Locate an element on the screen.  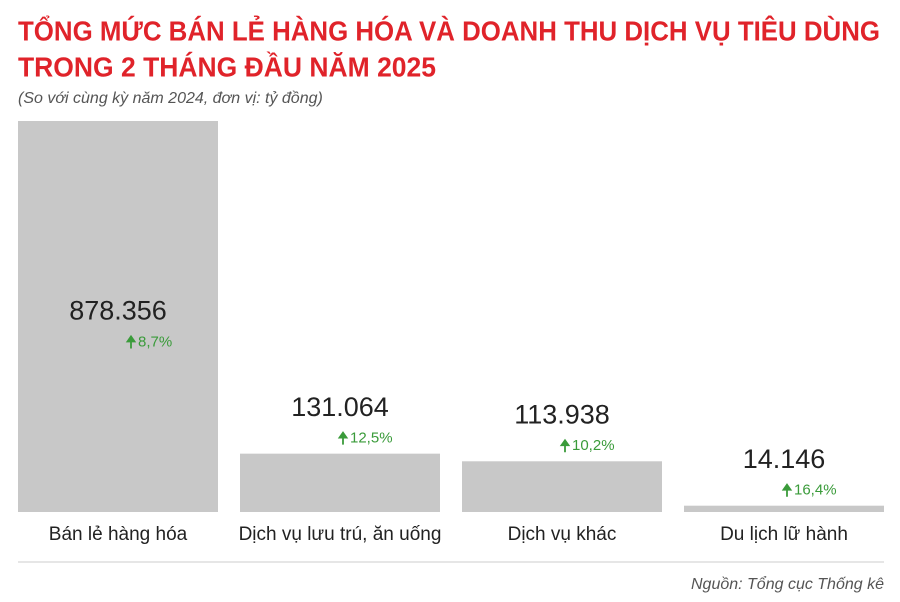
x-tick-label: Du lịch lữ hành is located at coordinates (784, 534).